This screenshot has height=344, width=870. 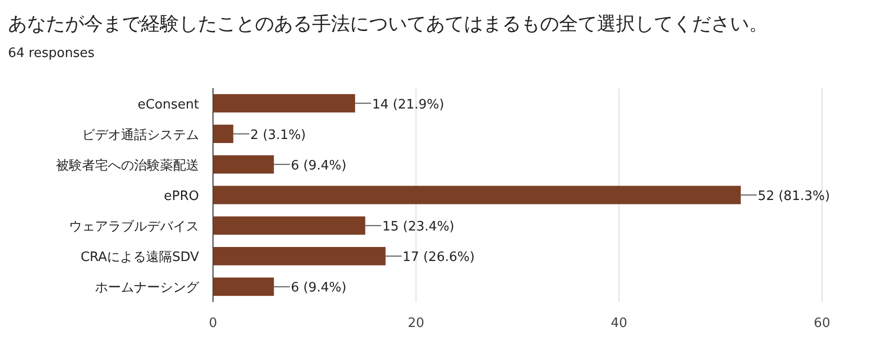 I want to click on data-label: 2 (3.1%), so click(x=278, y=135).